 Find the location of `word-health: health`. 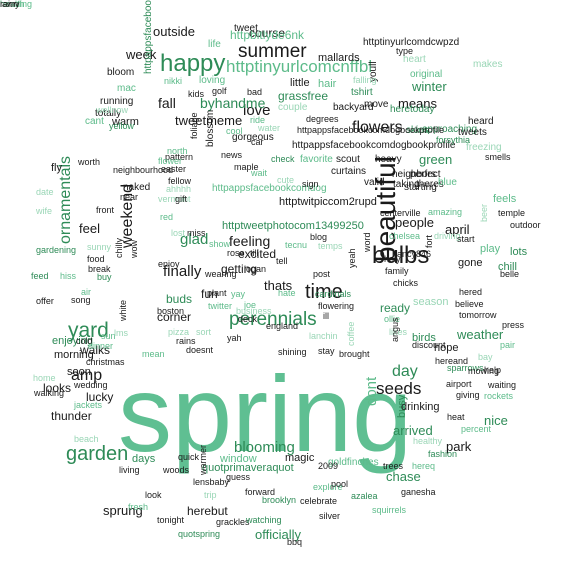

word-health: health is located at coordinates (12, 4).